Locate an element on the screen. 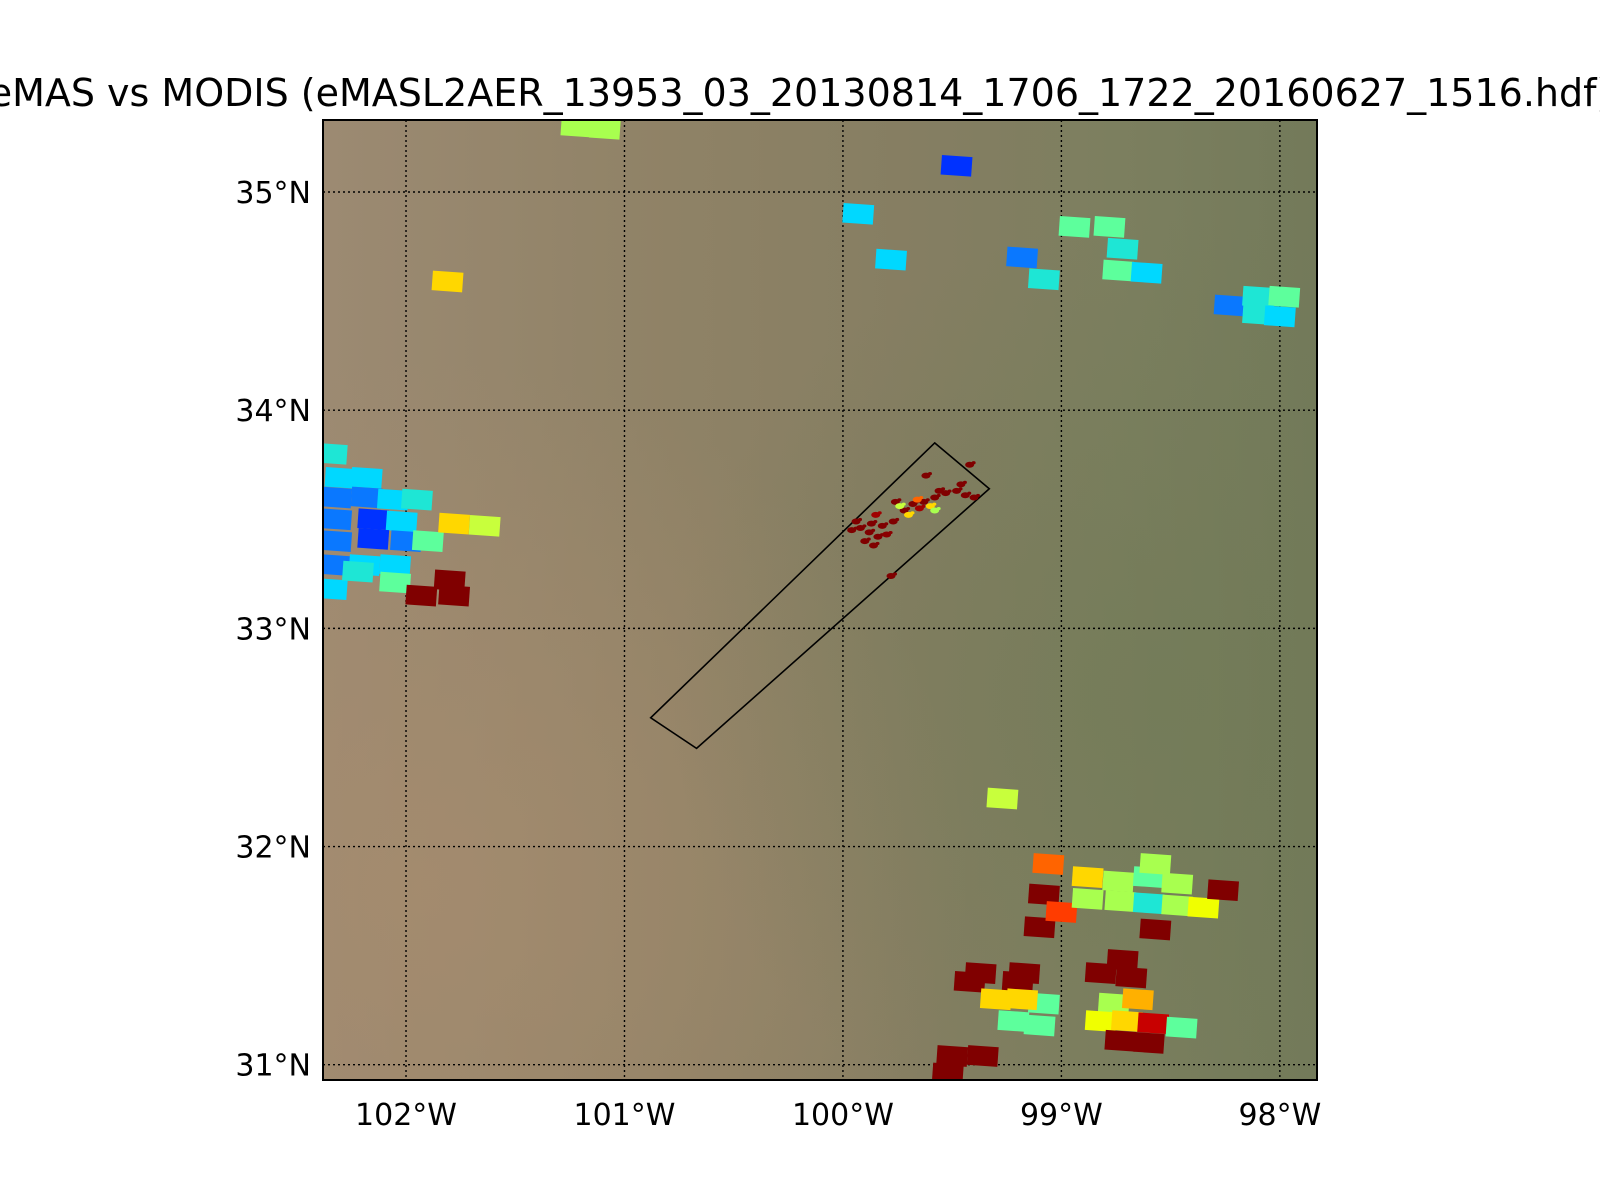  longitude-tick-label: 98°W is located at coordinates (1279, 1115).